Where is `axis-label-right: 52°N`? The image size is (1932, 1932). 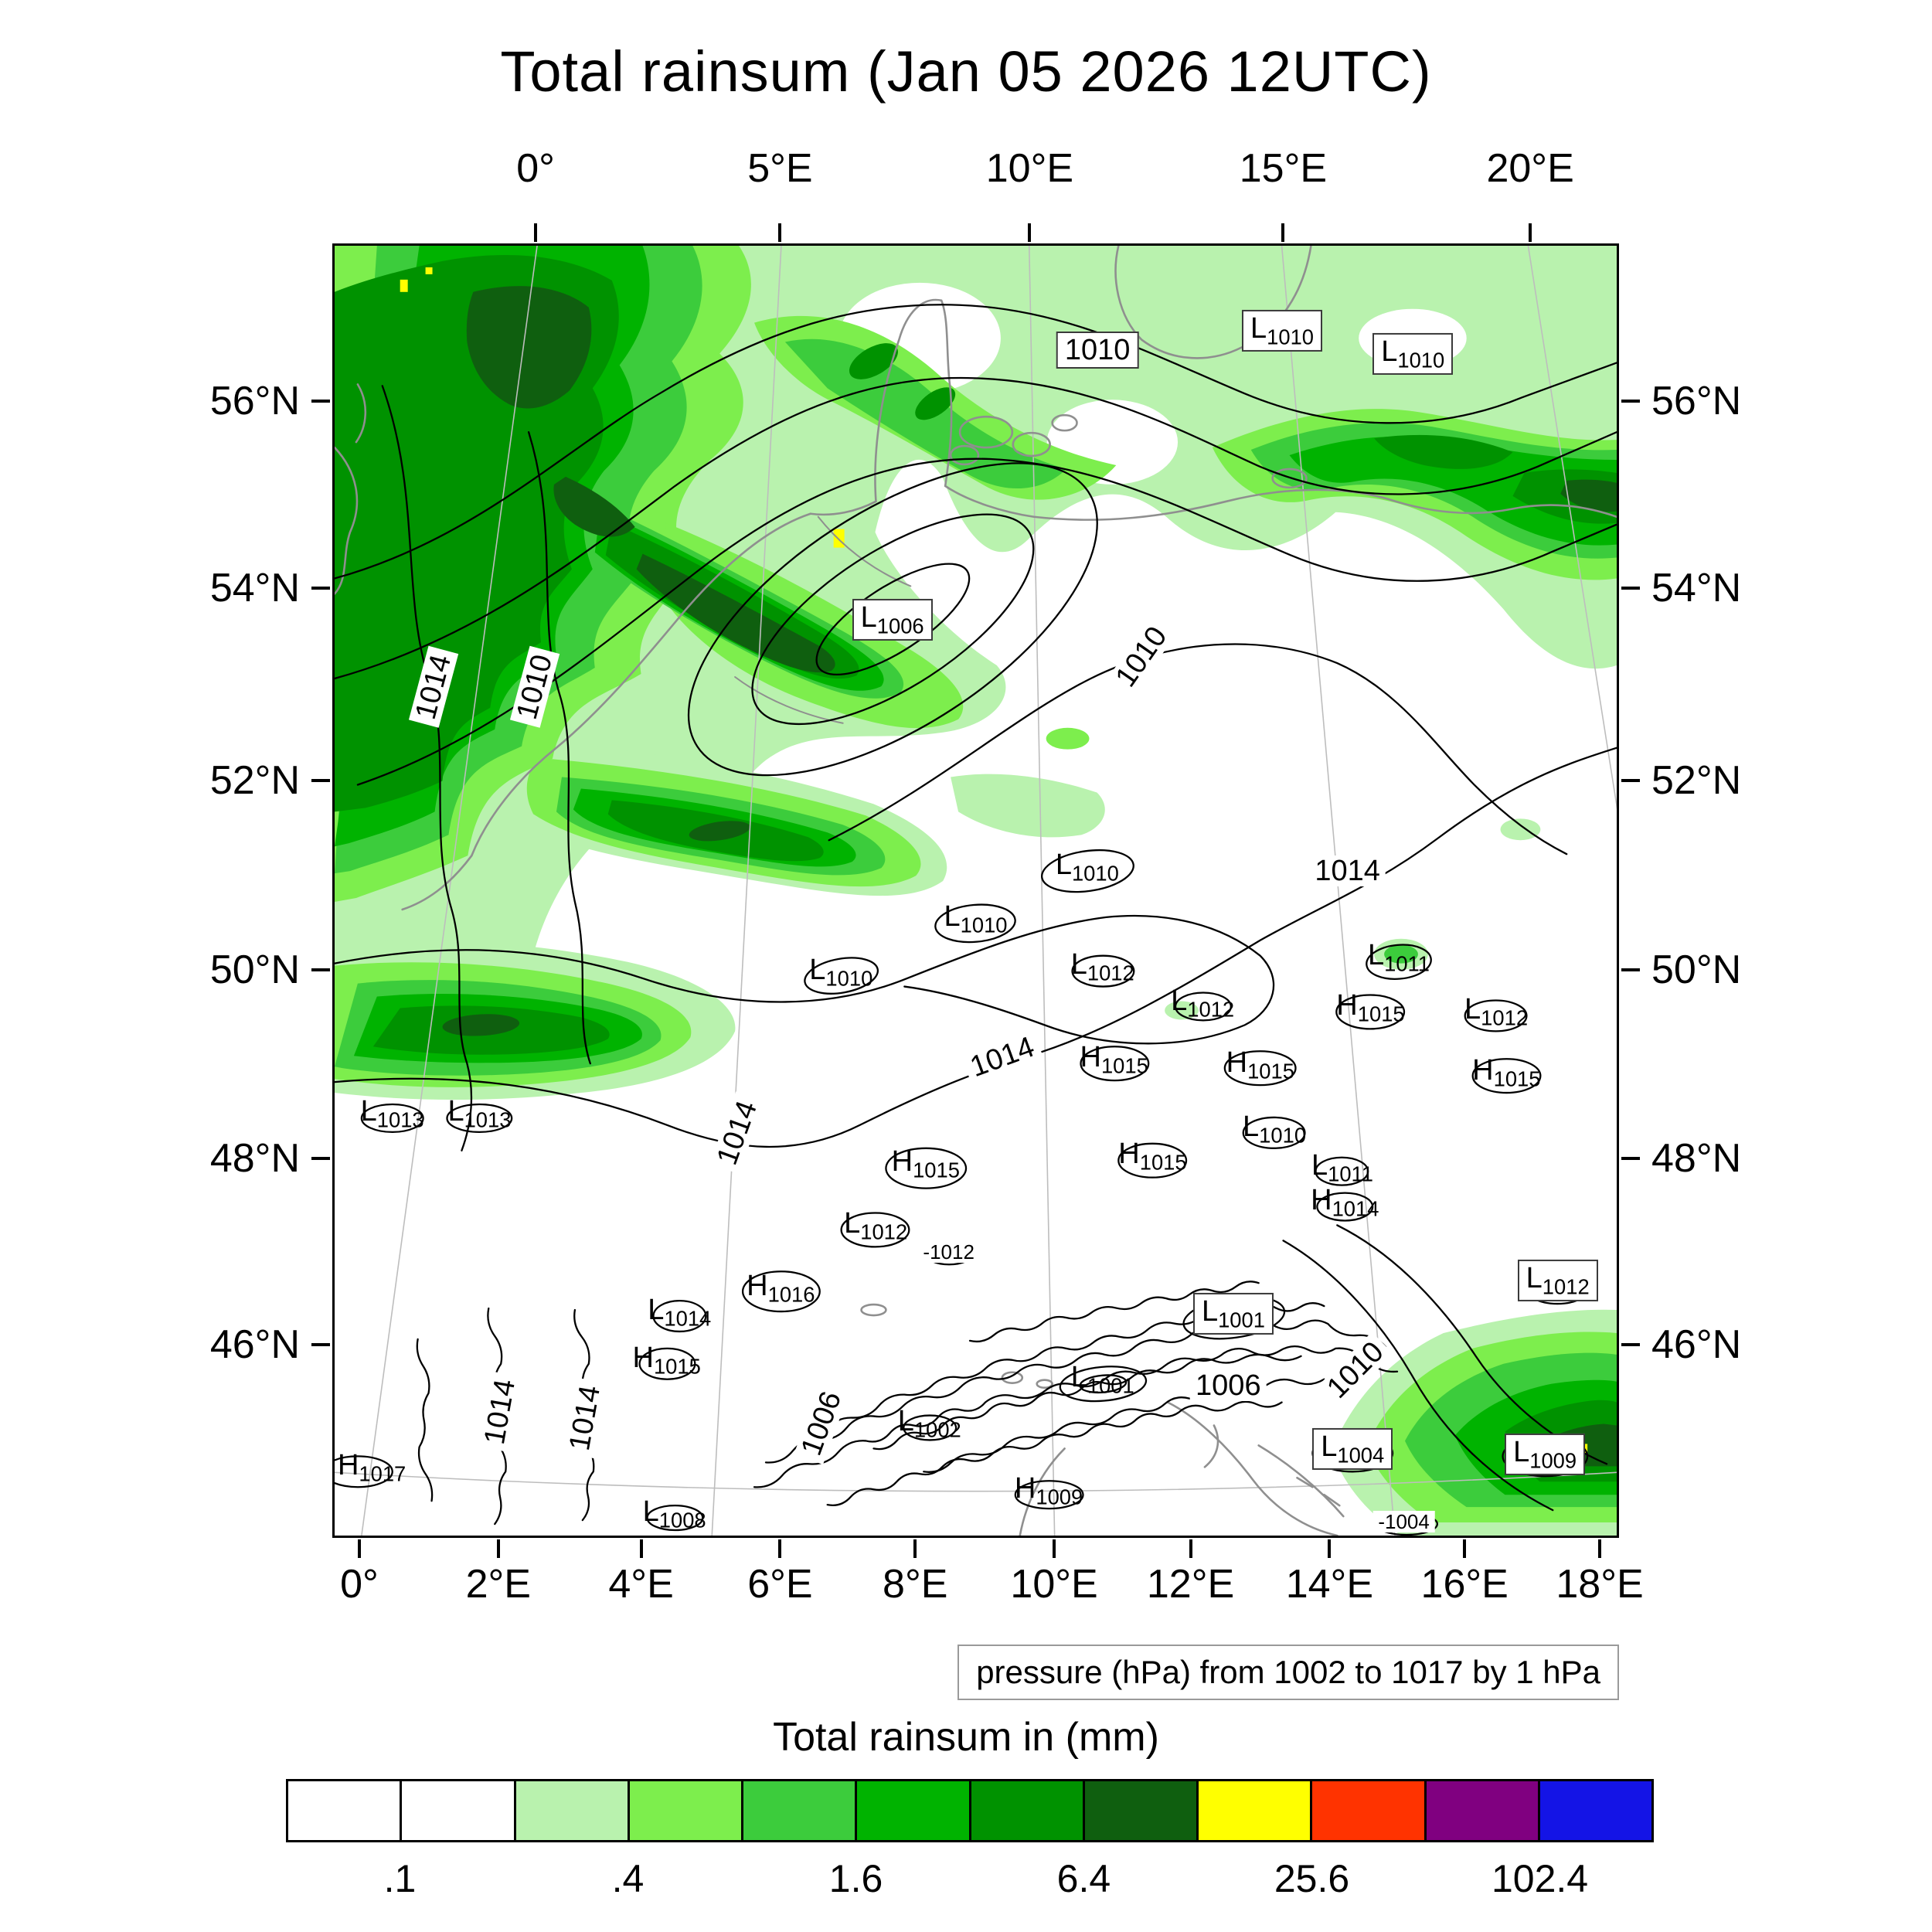 axis-label-right: 52°N is located at coordinates (1697, 781).